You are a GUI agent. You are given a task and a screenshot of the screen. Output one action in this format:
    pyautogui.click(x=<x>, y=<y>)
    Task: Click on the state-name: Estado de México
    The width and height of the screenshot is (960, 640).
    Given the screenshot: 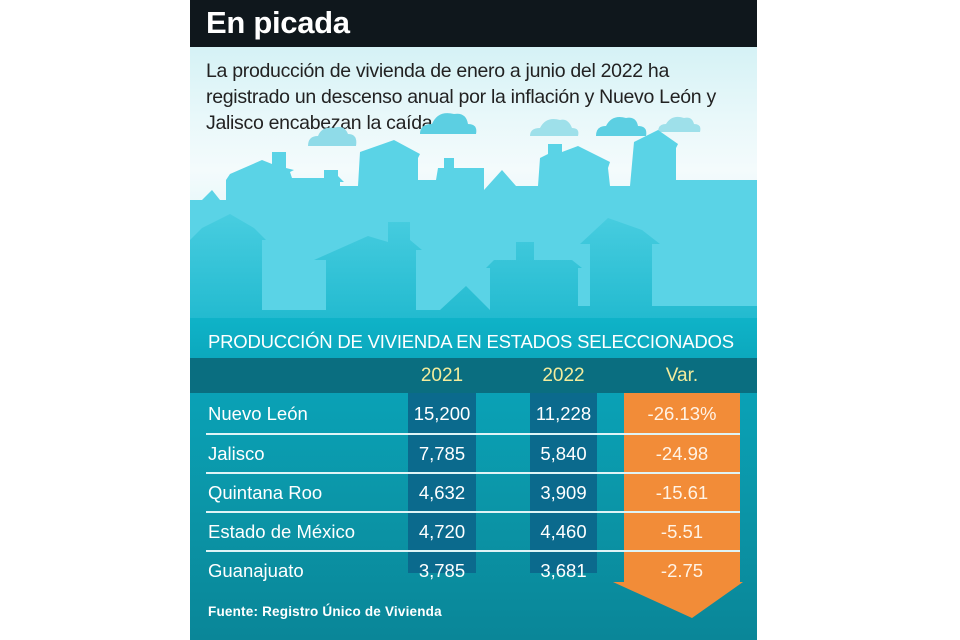 What is the action you would take?
    pyautogui.click(x=282, y=531)
    